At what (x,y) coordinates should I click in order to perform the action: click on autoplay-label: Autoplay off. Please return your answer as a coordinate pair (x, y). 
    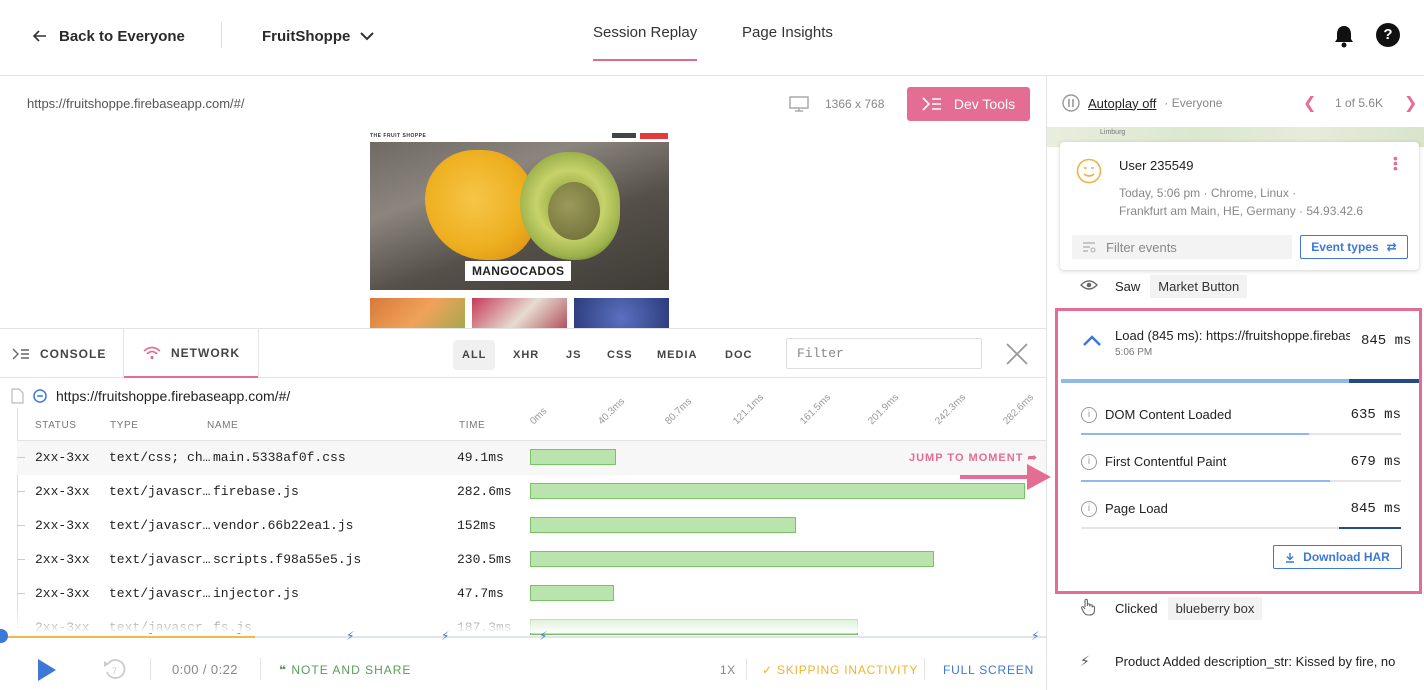
    Looking at the image, I should click on (1122, 103).